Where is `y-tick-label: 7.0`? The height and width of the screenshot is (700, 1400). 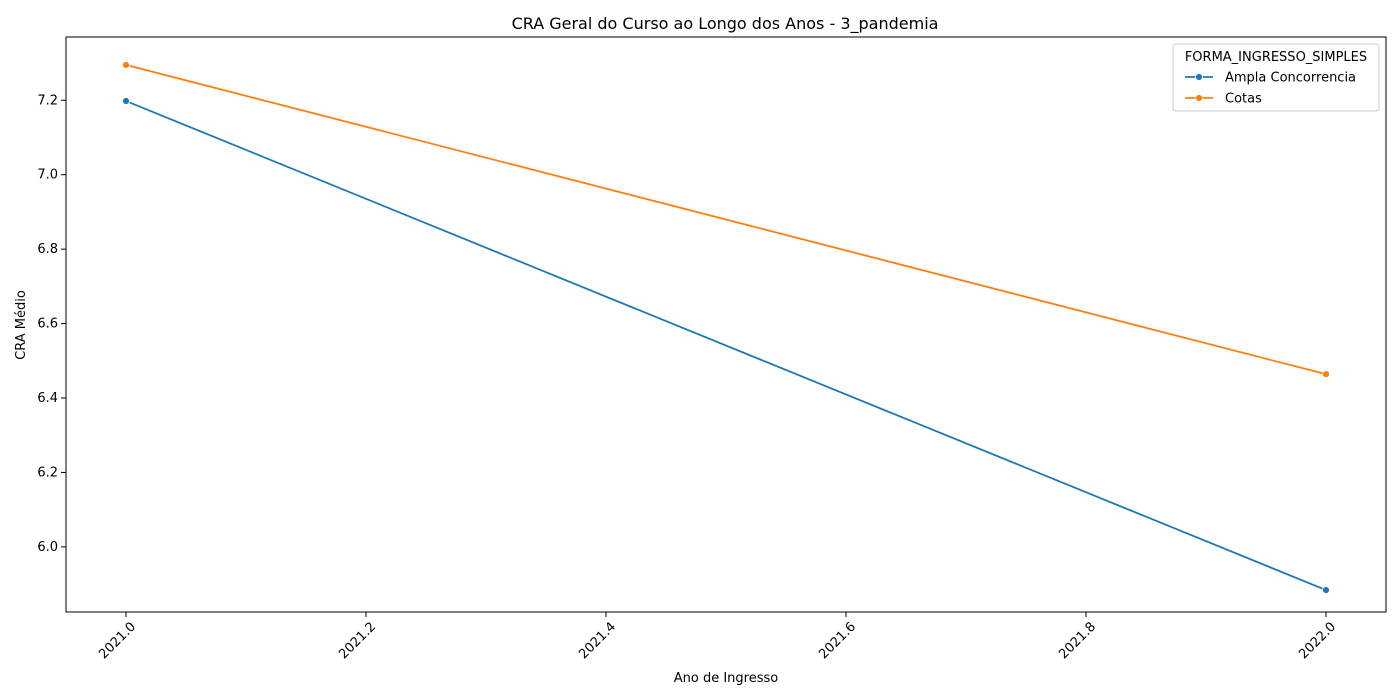
y-tick-label: 7.0 is located at coordinates (47, 175).